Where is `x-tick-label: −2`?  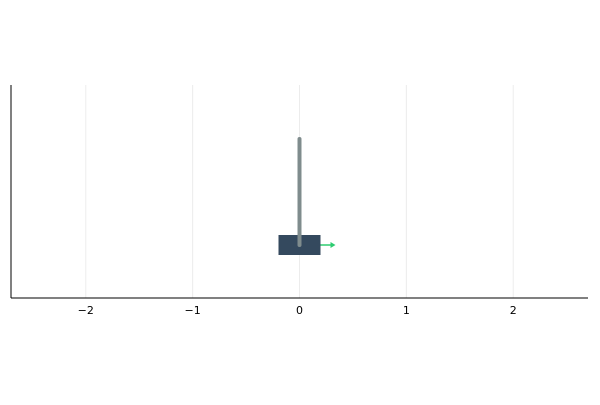 x-tick-label: −2 is located at coordinates (86, 310).